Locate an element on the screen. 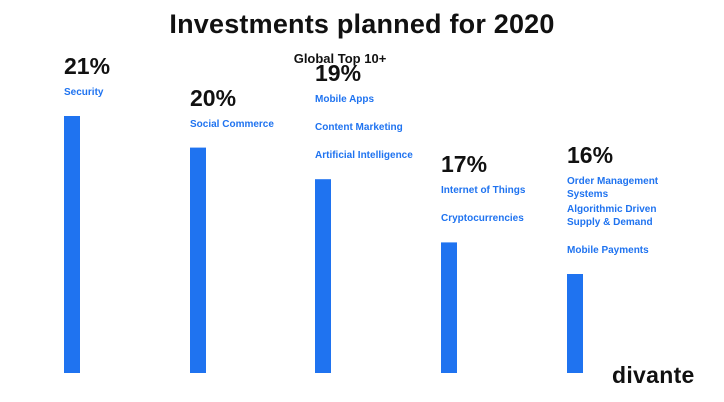 This screenshot has width=724, height=402. category-label: Mobile Payments is located at coordinates (608, 250).